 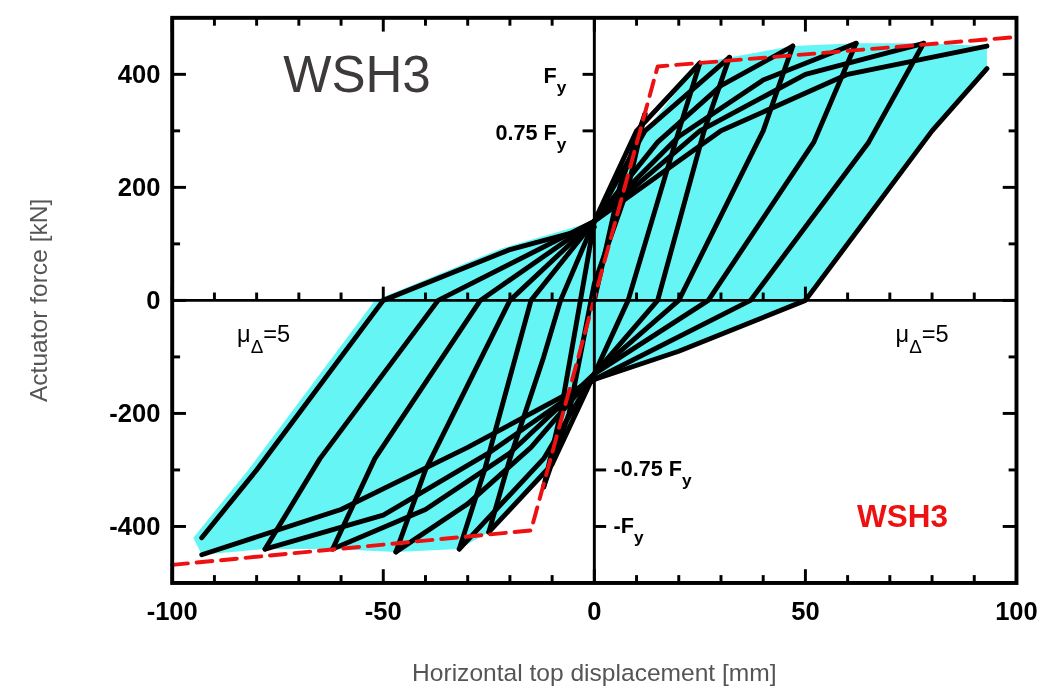 What do you see at coordinates (652, 472) in the screenshot?
I see `annotation: -0.75 F$_{y}$` at bounding box center [652, 472].